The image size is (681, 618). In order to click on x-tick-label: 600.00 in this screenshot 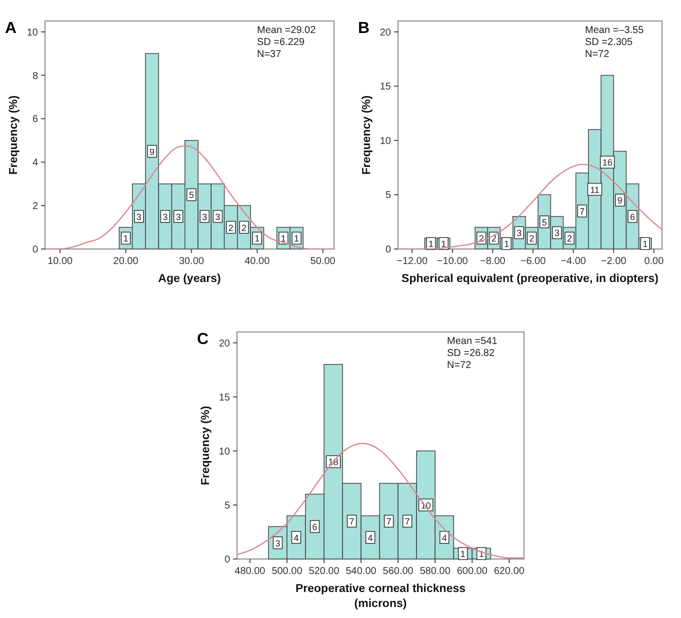, I will do `click(472, 571)`.